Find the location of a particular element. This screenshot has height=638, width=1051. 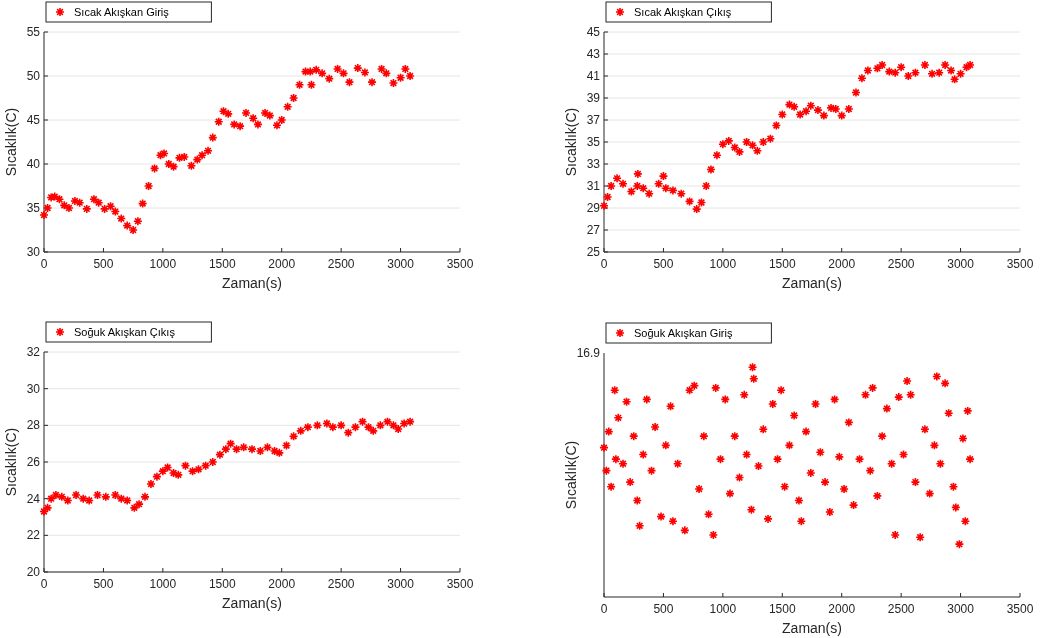

y-tick-label: 40 is located at coordinates (33, 164).